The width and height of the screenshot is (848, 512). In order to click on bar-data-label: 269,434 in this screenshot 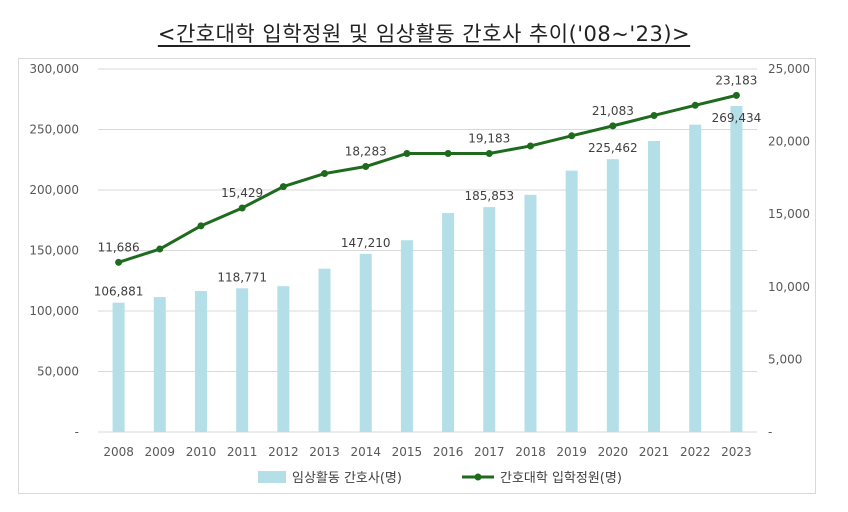, I will do `click(737, 118)`.